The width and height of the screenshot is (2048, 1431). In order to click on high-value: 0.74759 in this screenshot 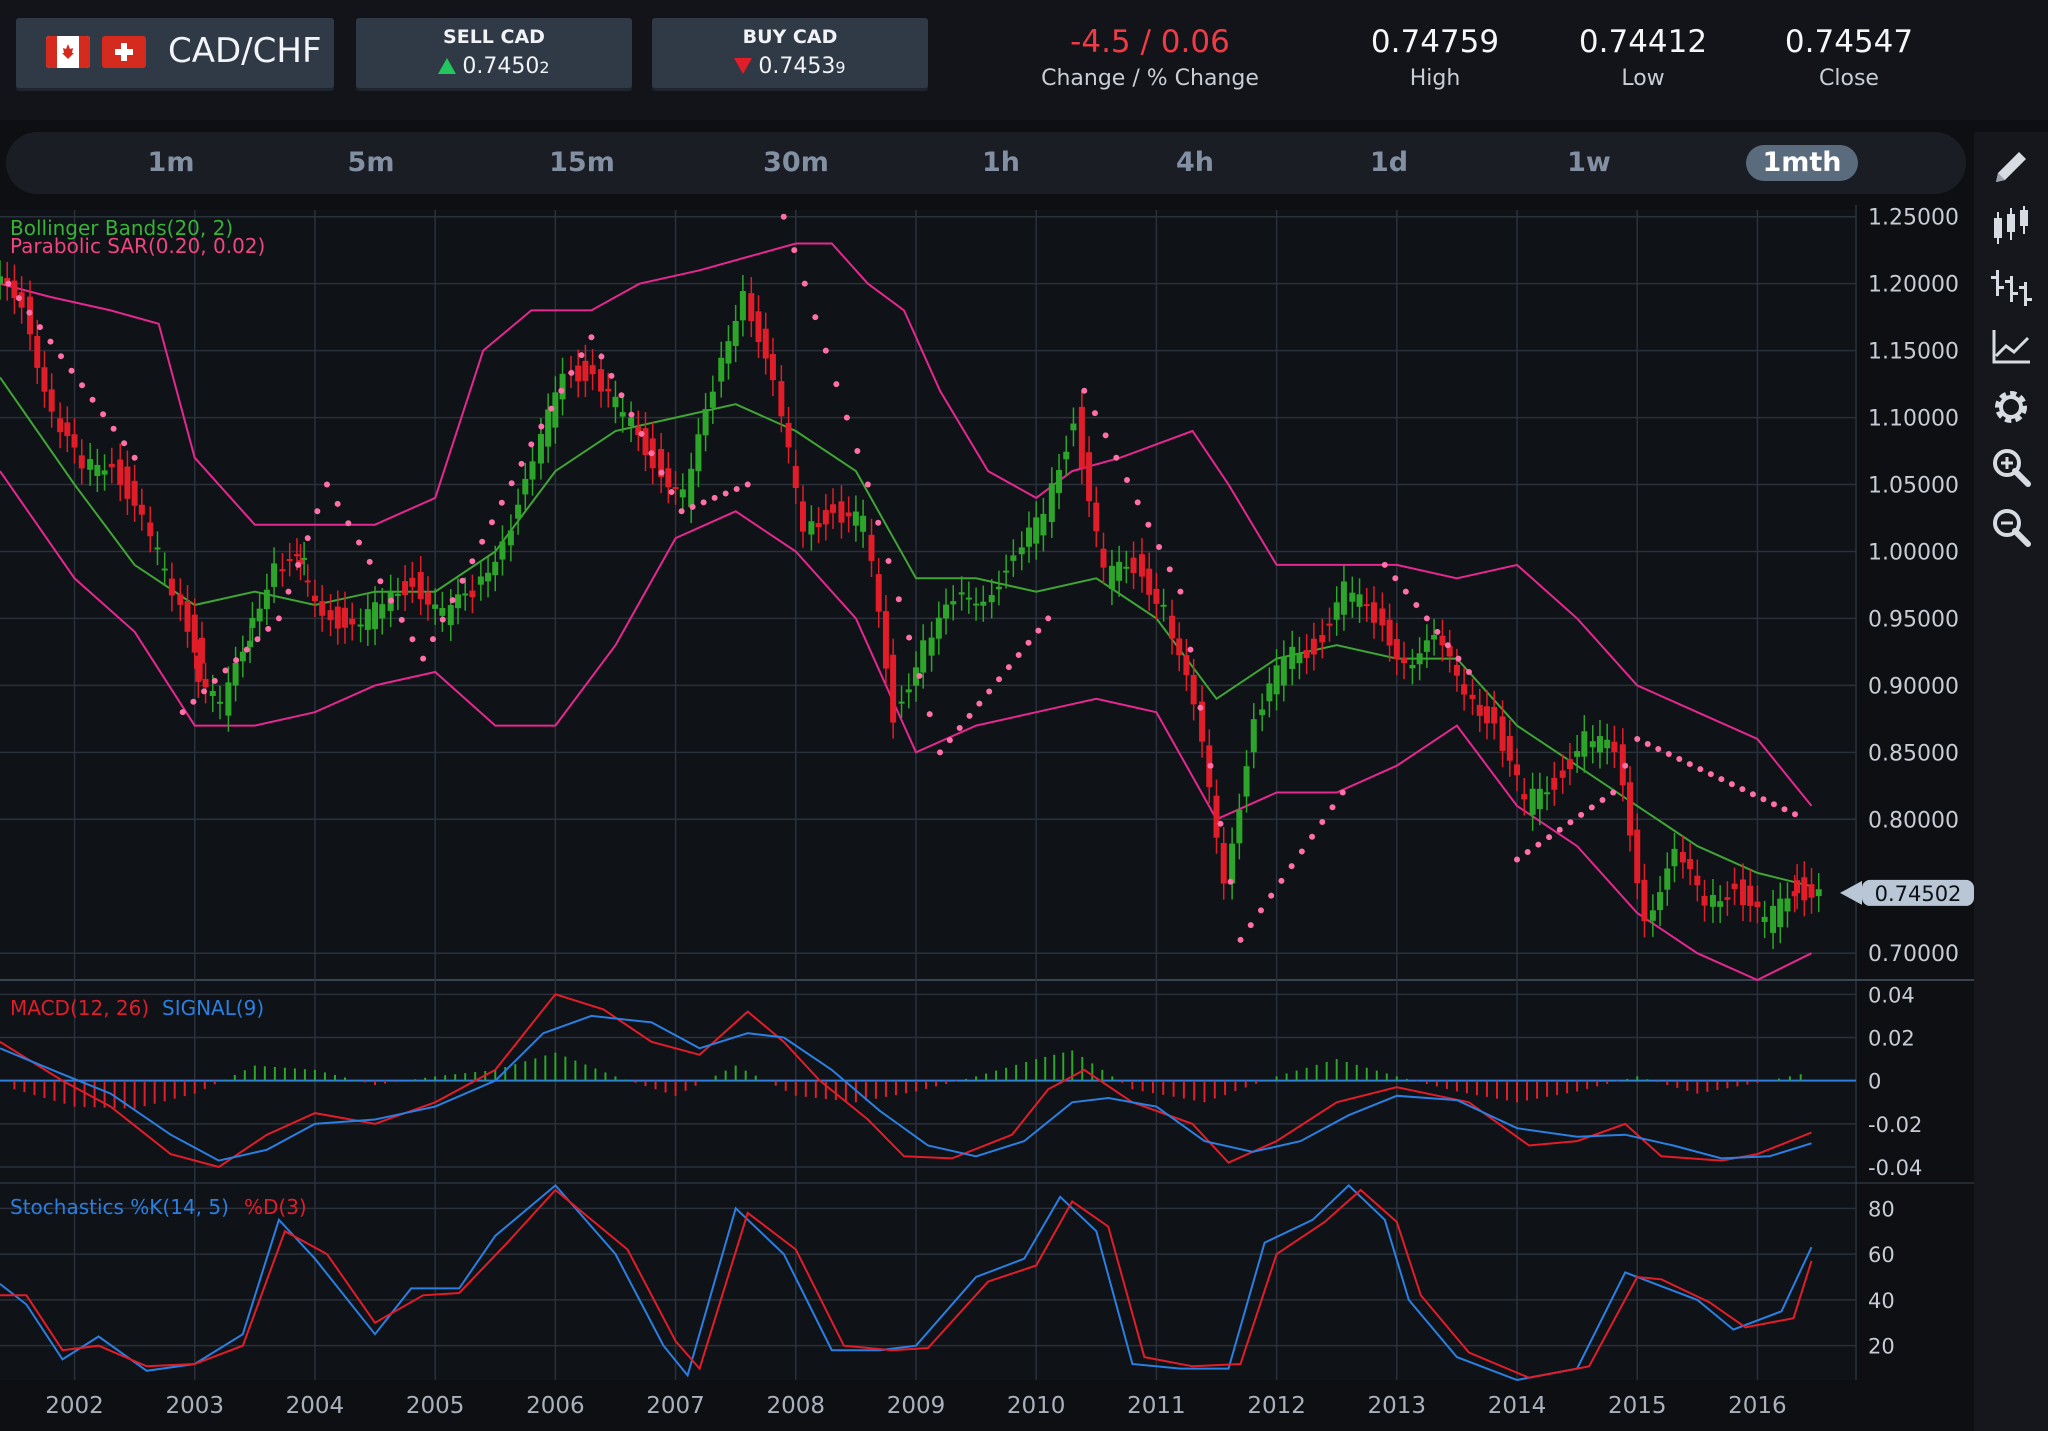, I will do `click(1435, 42)`.